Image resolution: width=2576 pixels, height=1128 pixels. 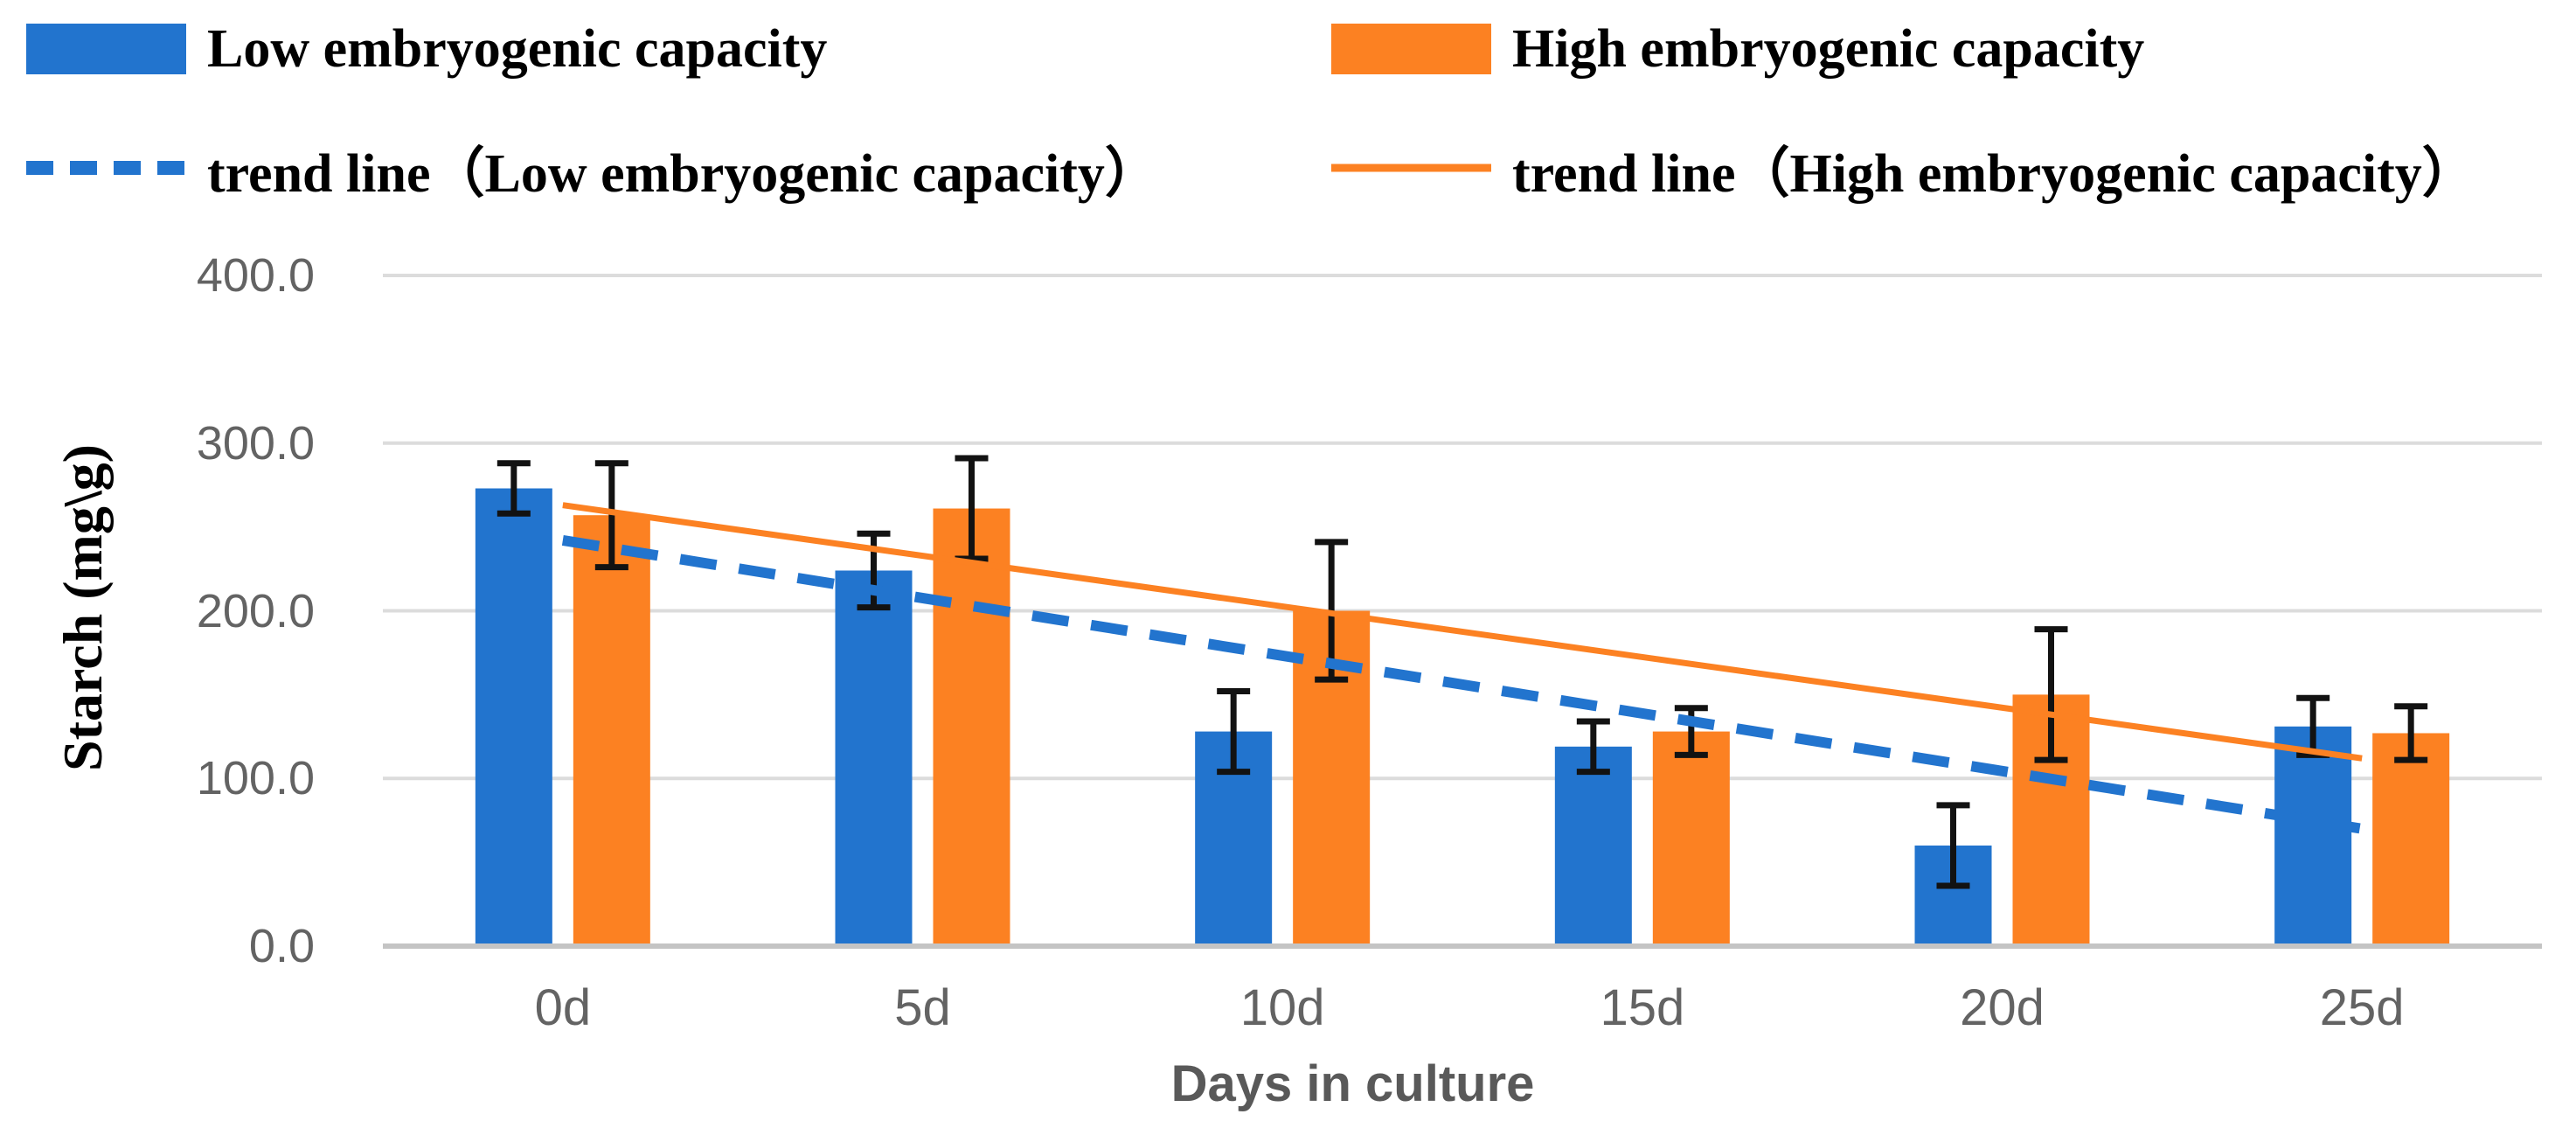 I want to click on y-tick-label-400.0: 400.0, so click(x=256, y=275).